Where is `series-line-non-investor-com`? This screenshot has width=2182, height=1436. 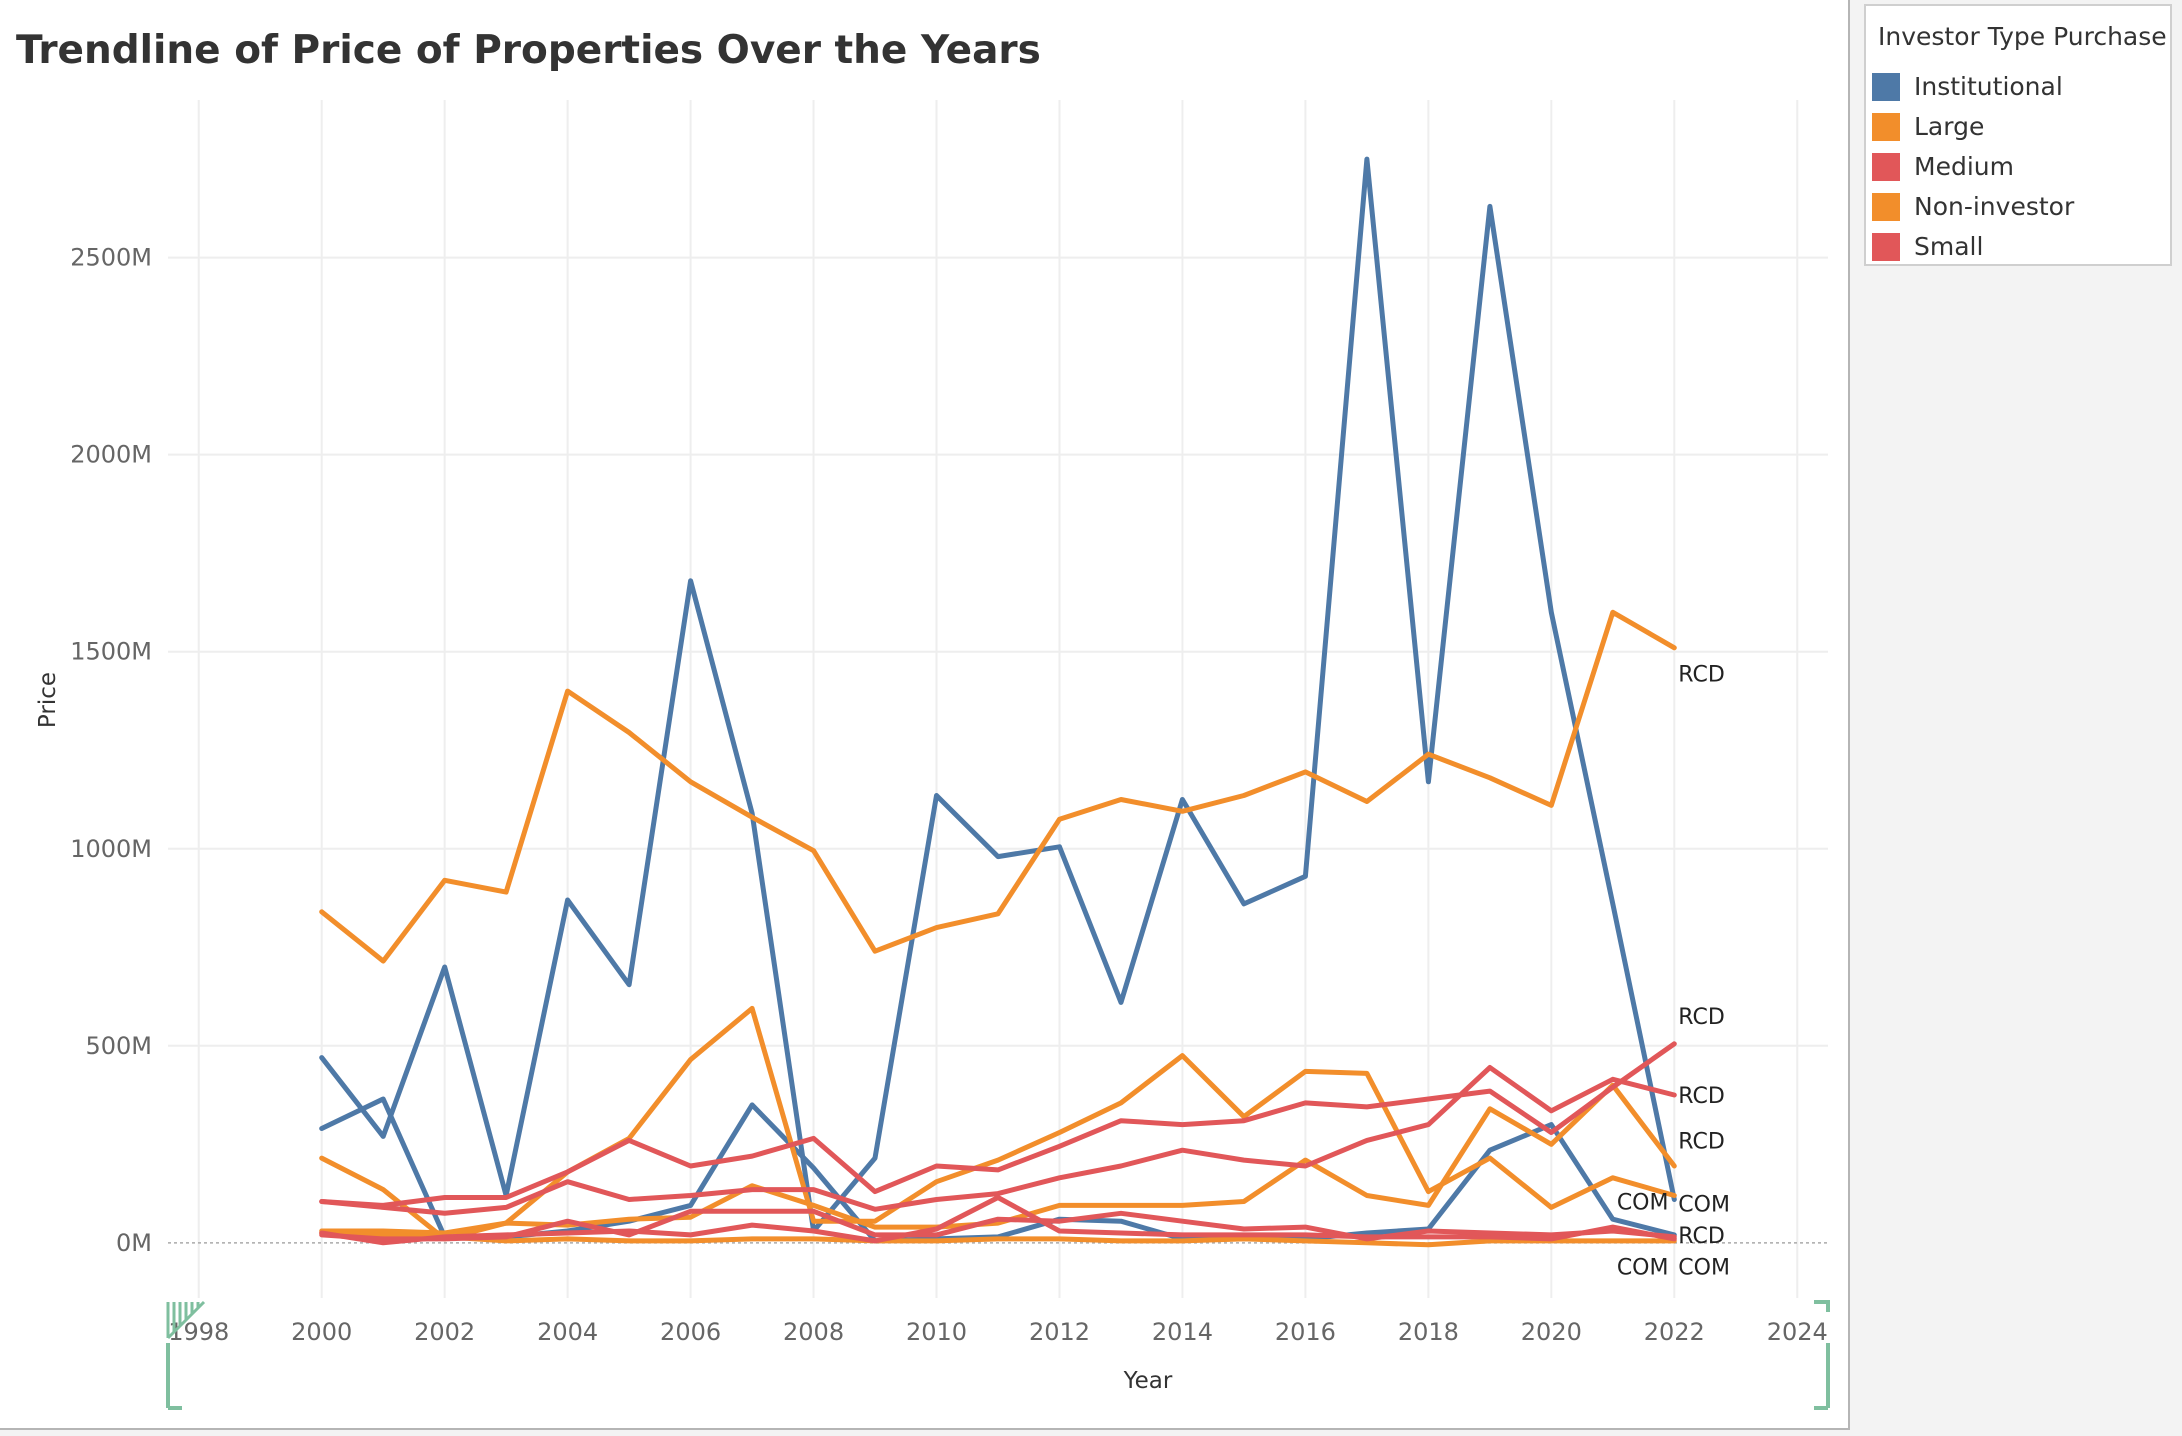 series-line-non-investor-com is located at coordinates (998, 1239).